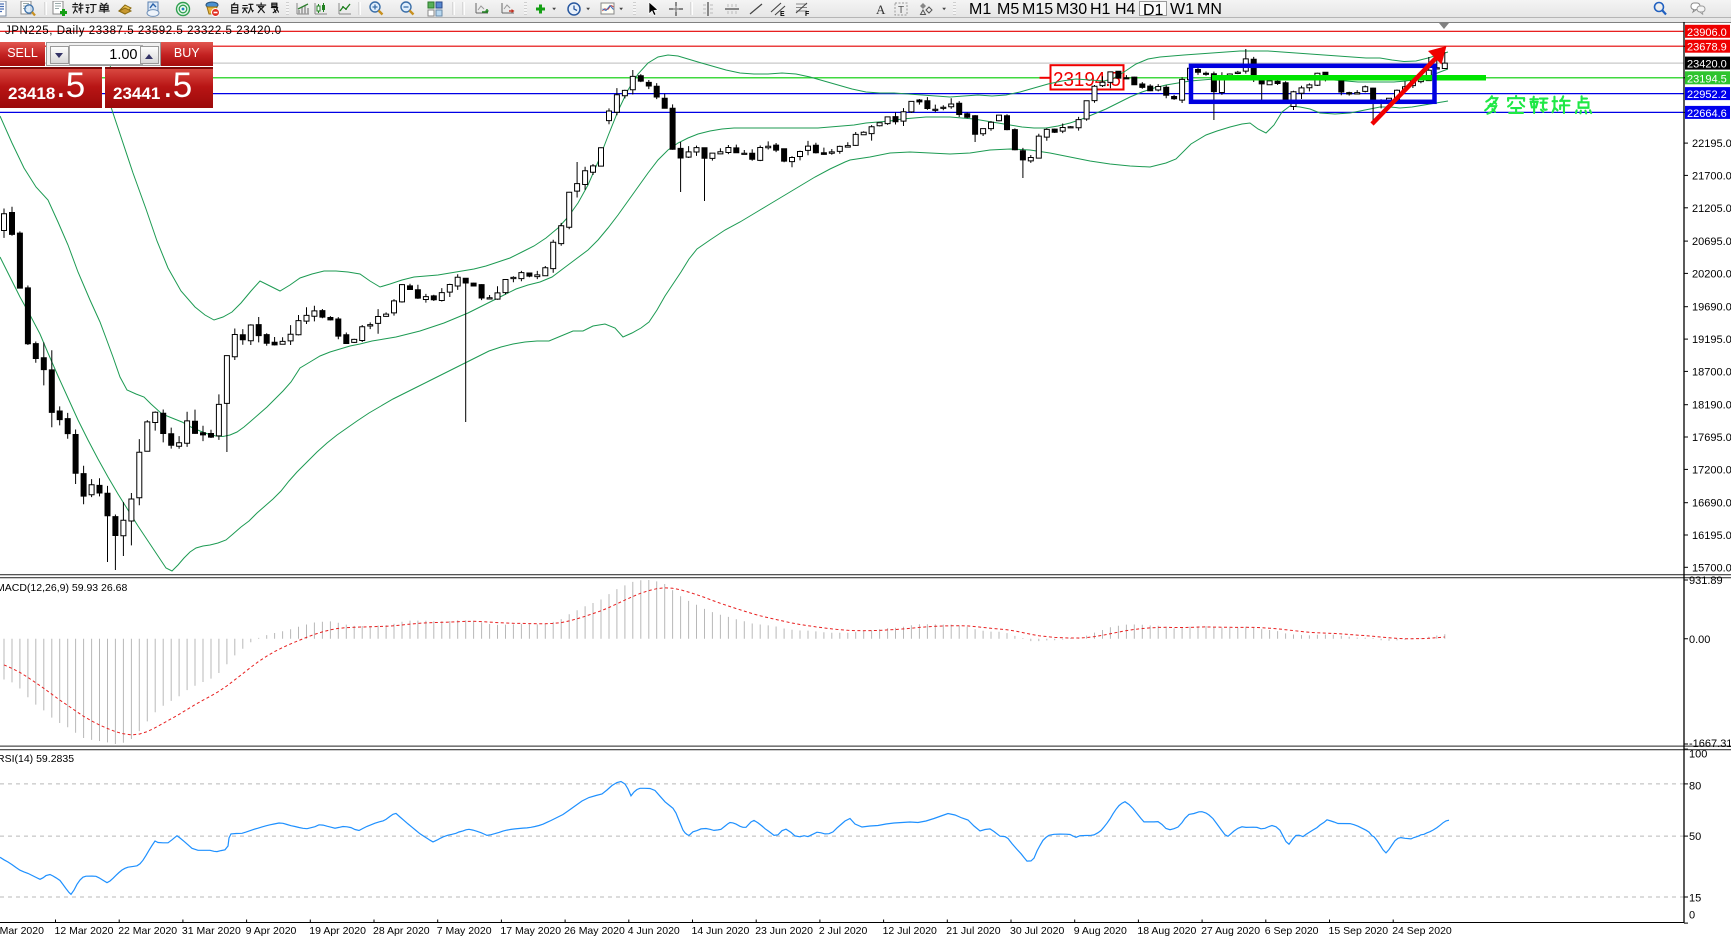  I want to click on svg-text: 21205.0, so click(1711, 209).